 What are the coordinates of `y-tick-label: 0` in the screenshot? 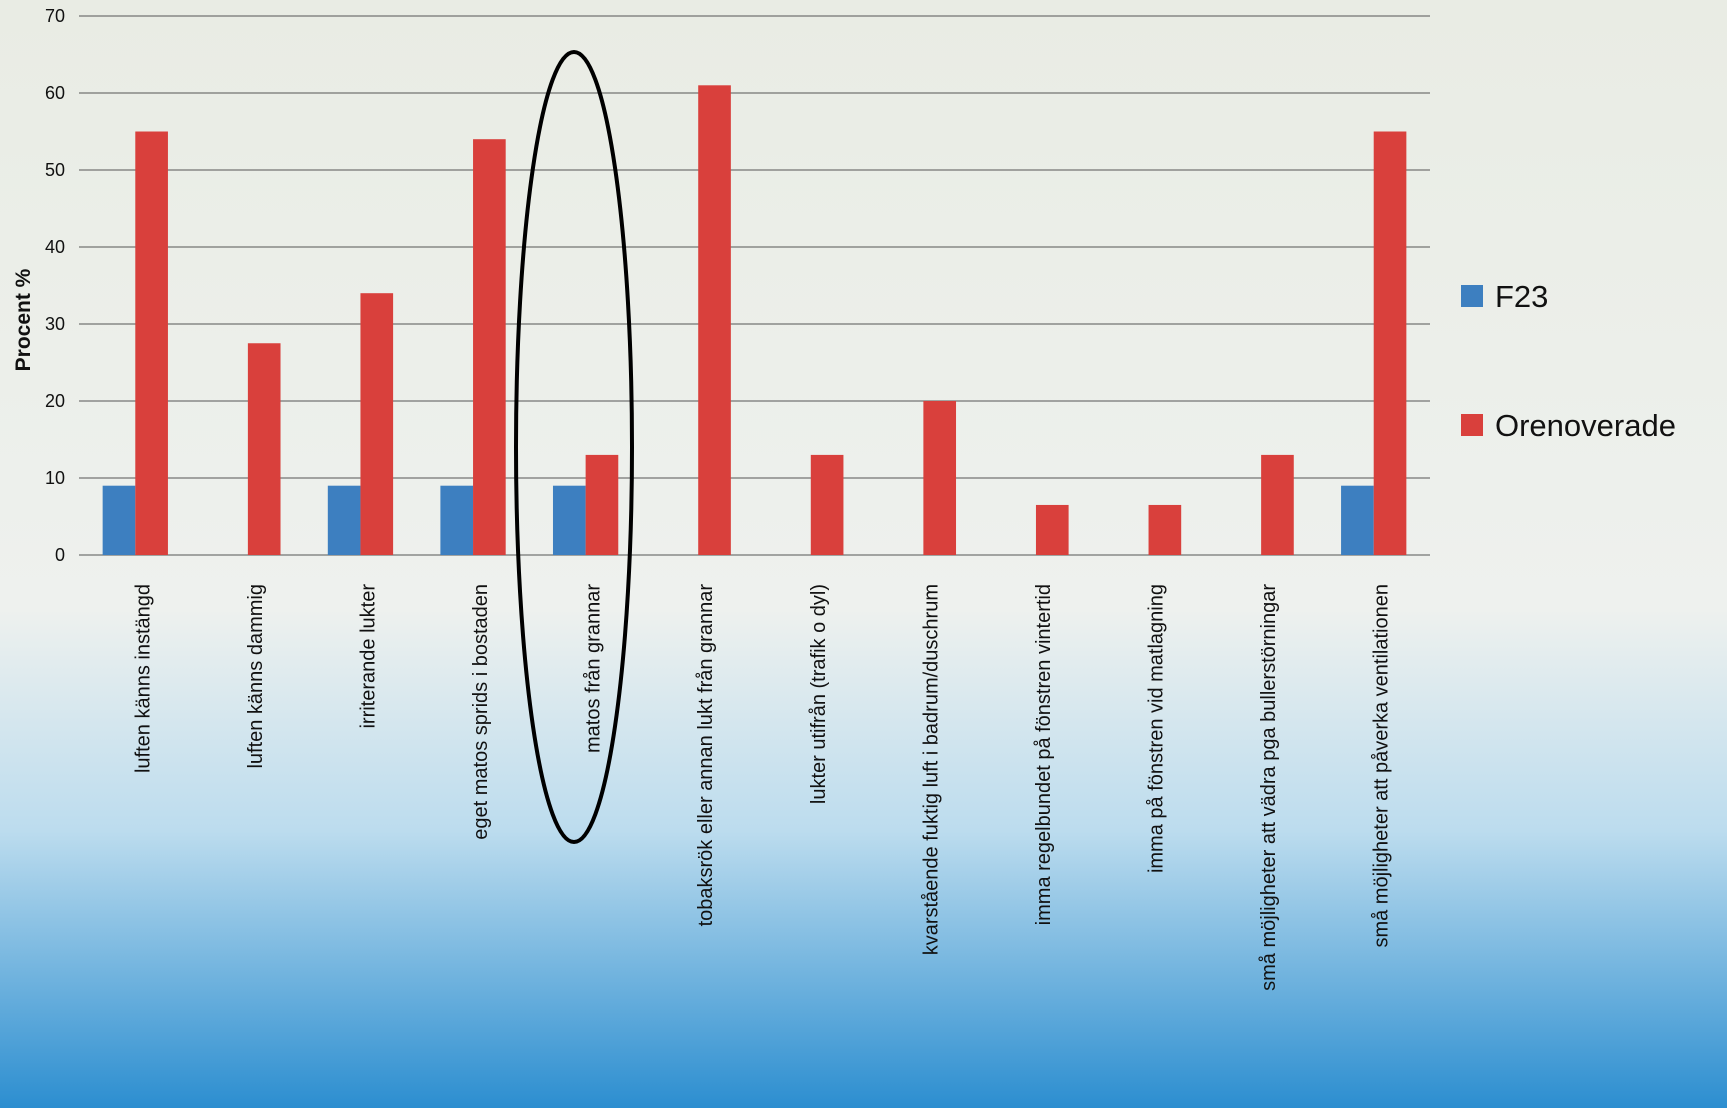 It's located at (60, 555).